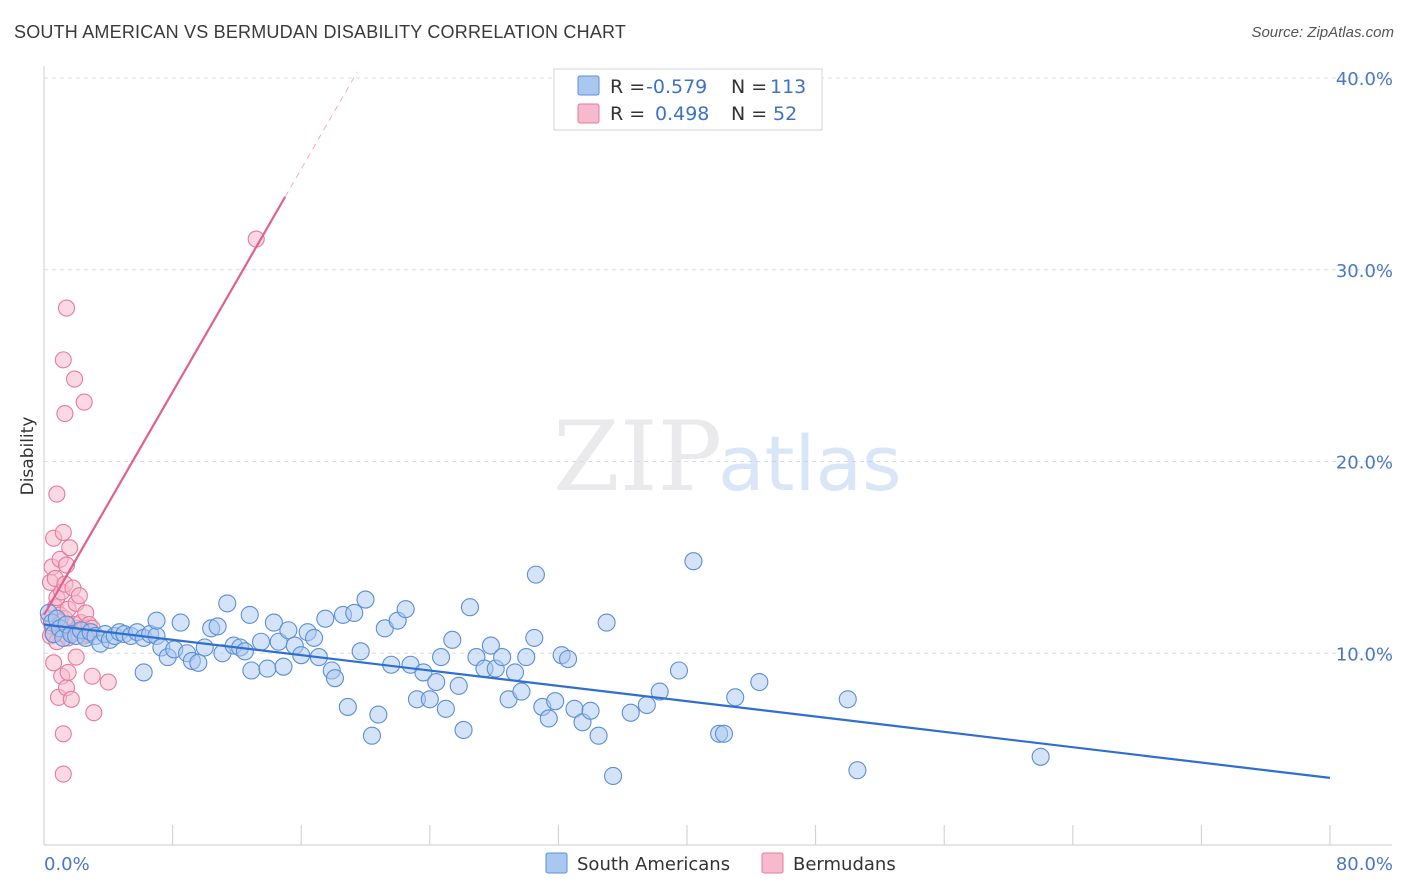 Image resolution: width=1406 pixels, height=892 pixels. I want to click on bottom-legend: South Americans Bermudans, so click(720, 863).